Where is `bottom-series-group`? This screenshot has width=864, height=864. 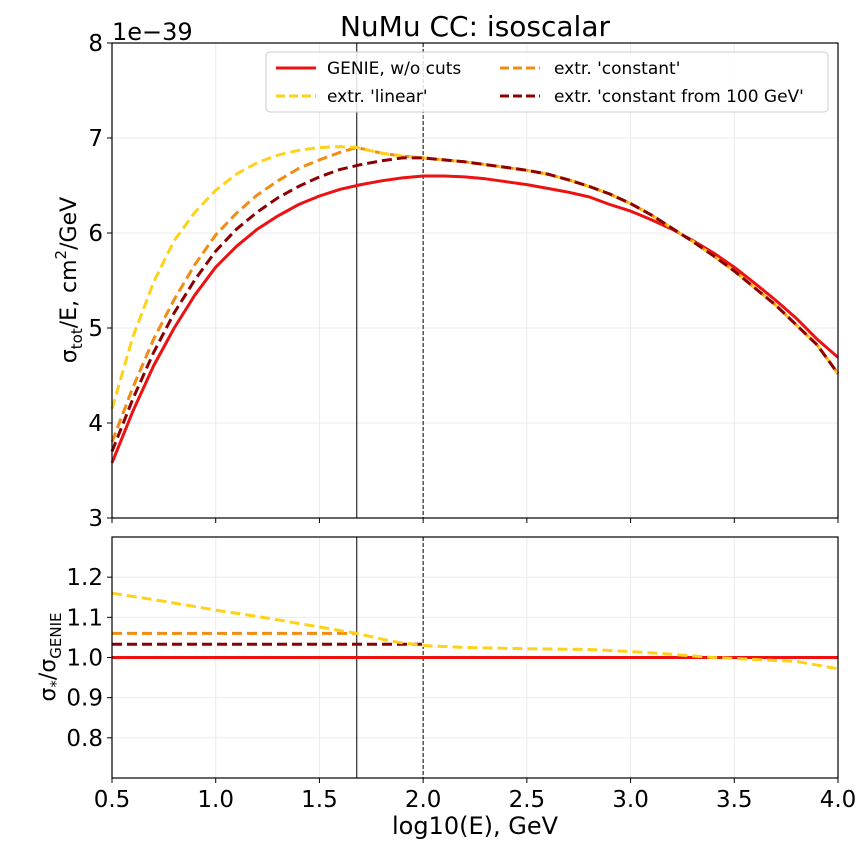 bottom-series-group is located at coordinates (475, 631).